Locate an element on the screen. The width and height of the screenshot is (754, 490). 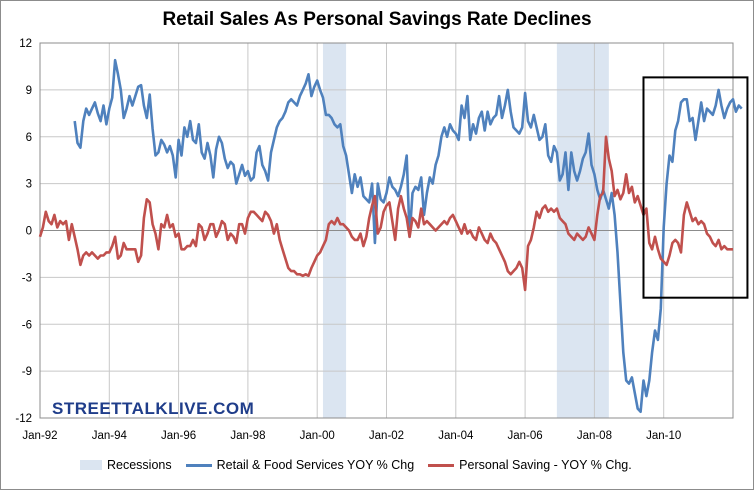
watermark-text: STREETTALKLIVE.COM is located at coordinates (153, 408).